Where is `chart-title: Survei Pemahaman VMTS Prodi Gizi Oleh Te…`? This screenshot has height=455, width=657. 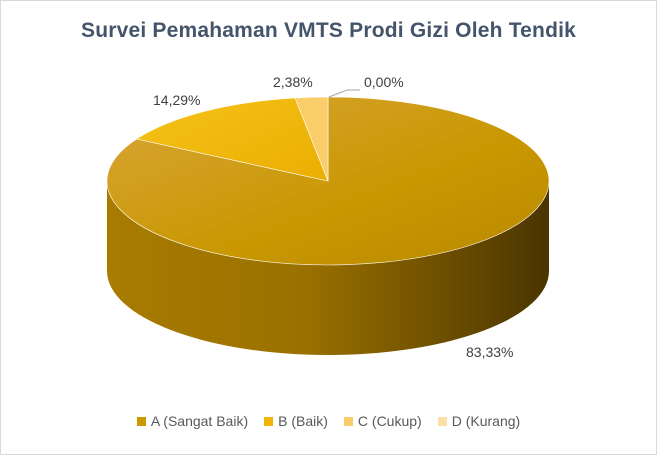 chart-title: Survei Pemahaman VMTS Prodi Gizi Oleh Te… is located at coordinates (328, 30).